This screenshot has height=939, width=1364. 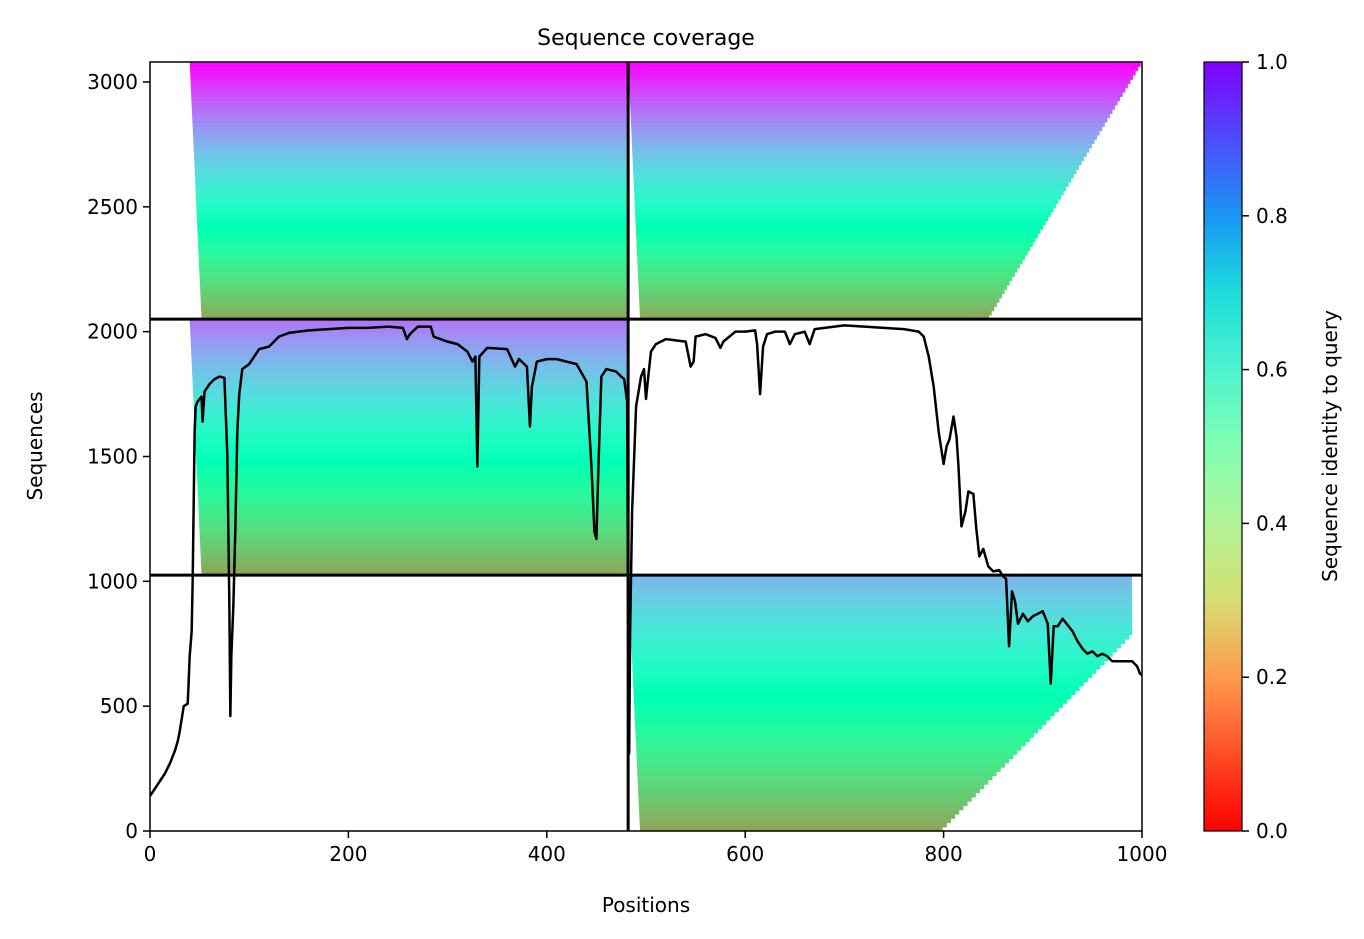 What do you see at coordinates (547, 854) in the screenshot?
I see `x-tick-label: 400` at bounding box center [547, 854].